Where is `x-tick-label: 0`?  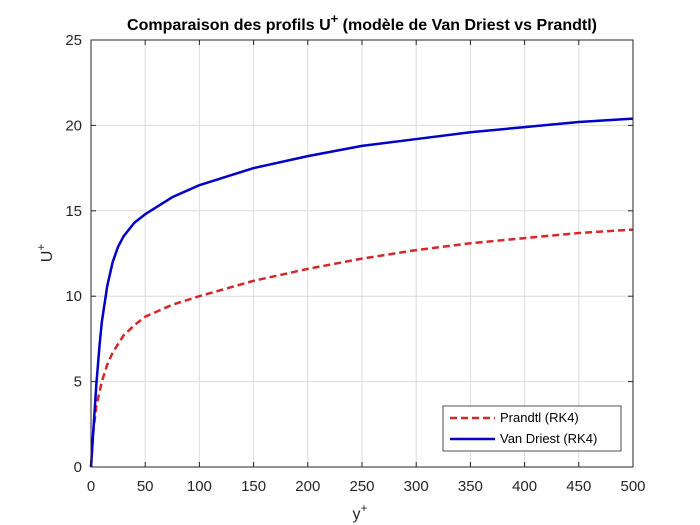
x-tick-label: 0 is located at coordinates (91, 486).